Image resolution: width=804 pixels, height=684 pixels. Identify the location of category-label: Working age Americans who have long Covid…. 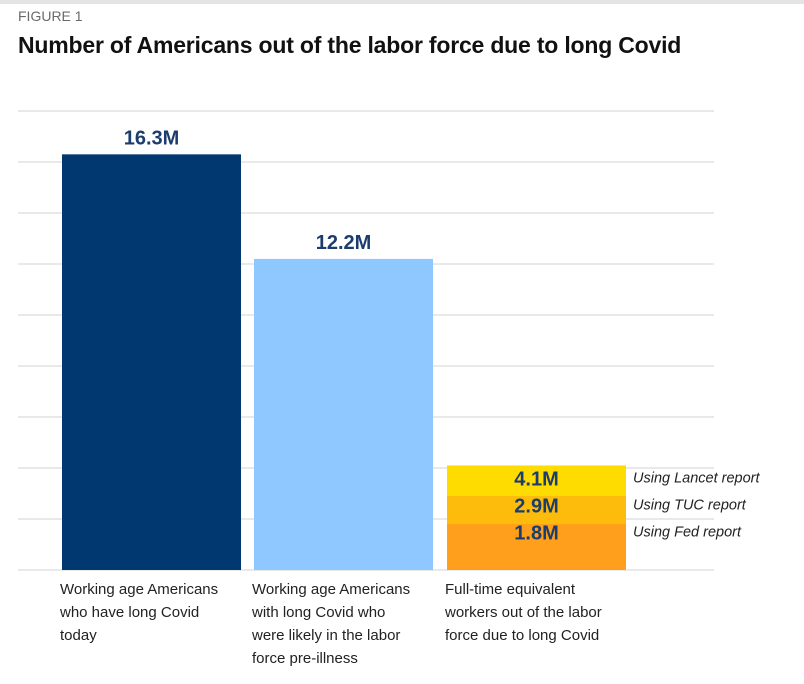
(155, 612).